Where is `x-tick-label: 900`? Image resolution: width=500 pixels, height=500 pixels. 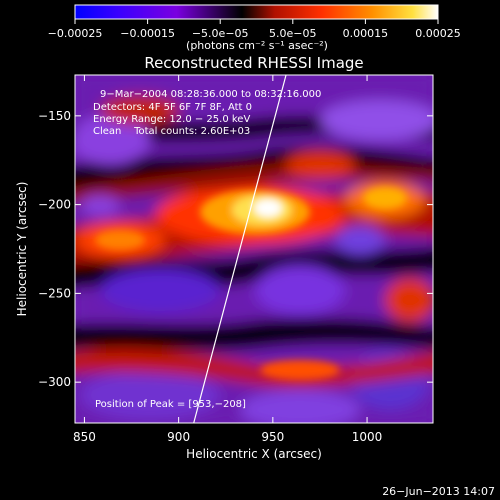 x-tick-label: 900 is located at coordinates (178, 437).